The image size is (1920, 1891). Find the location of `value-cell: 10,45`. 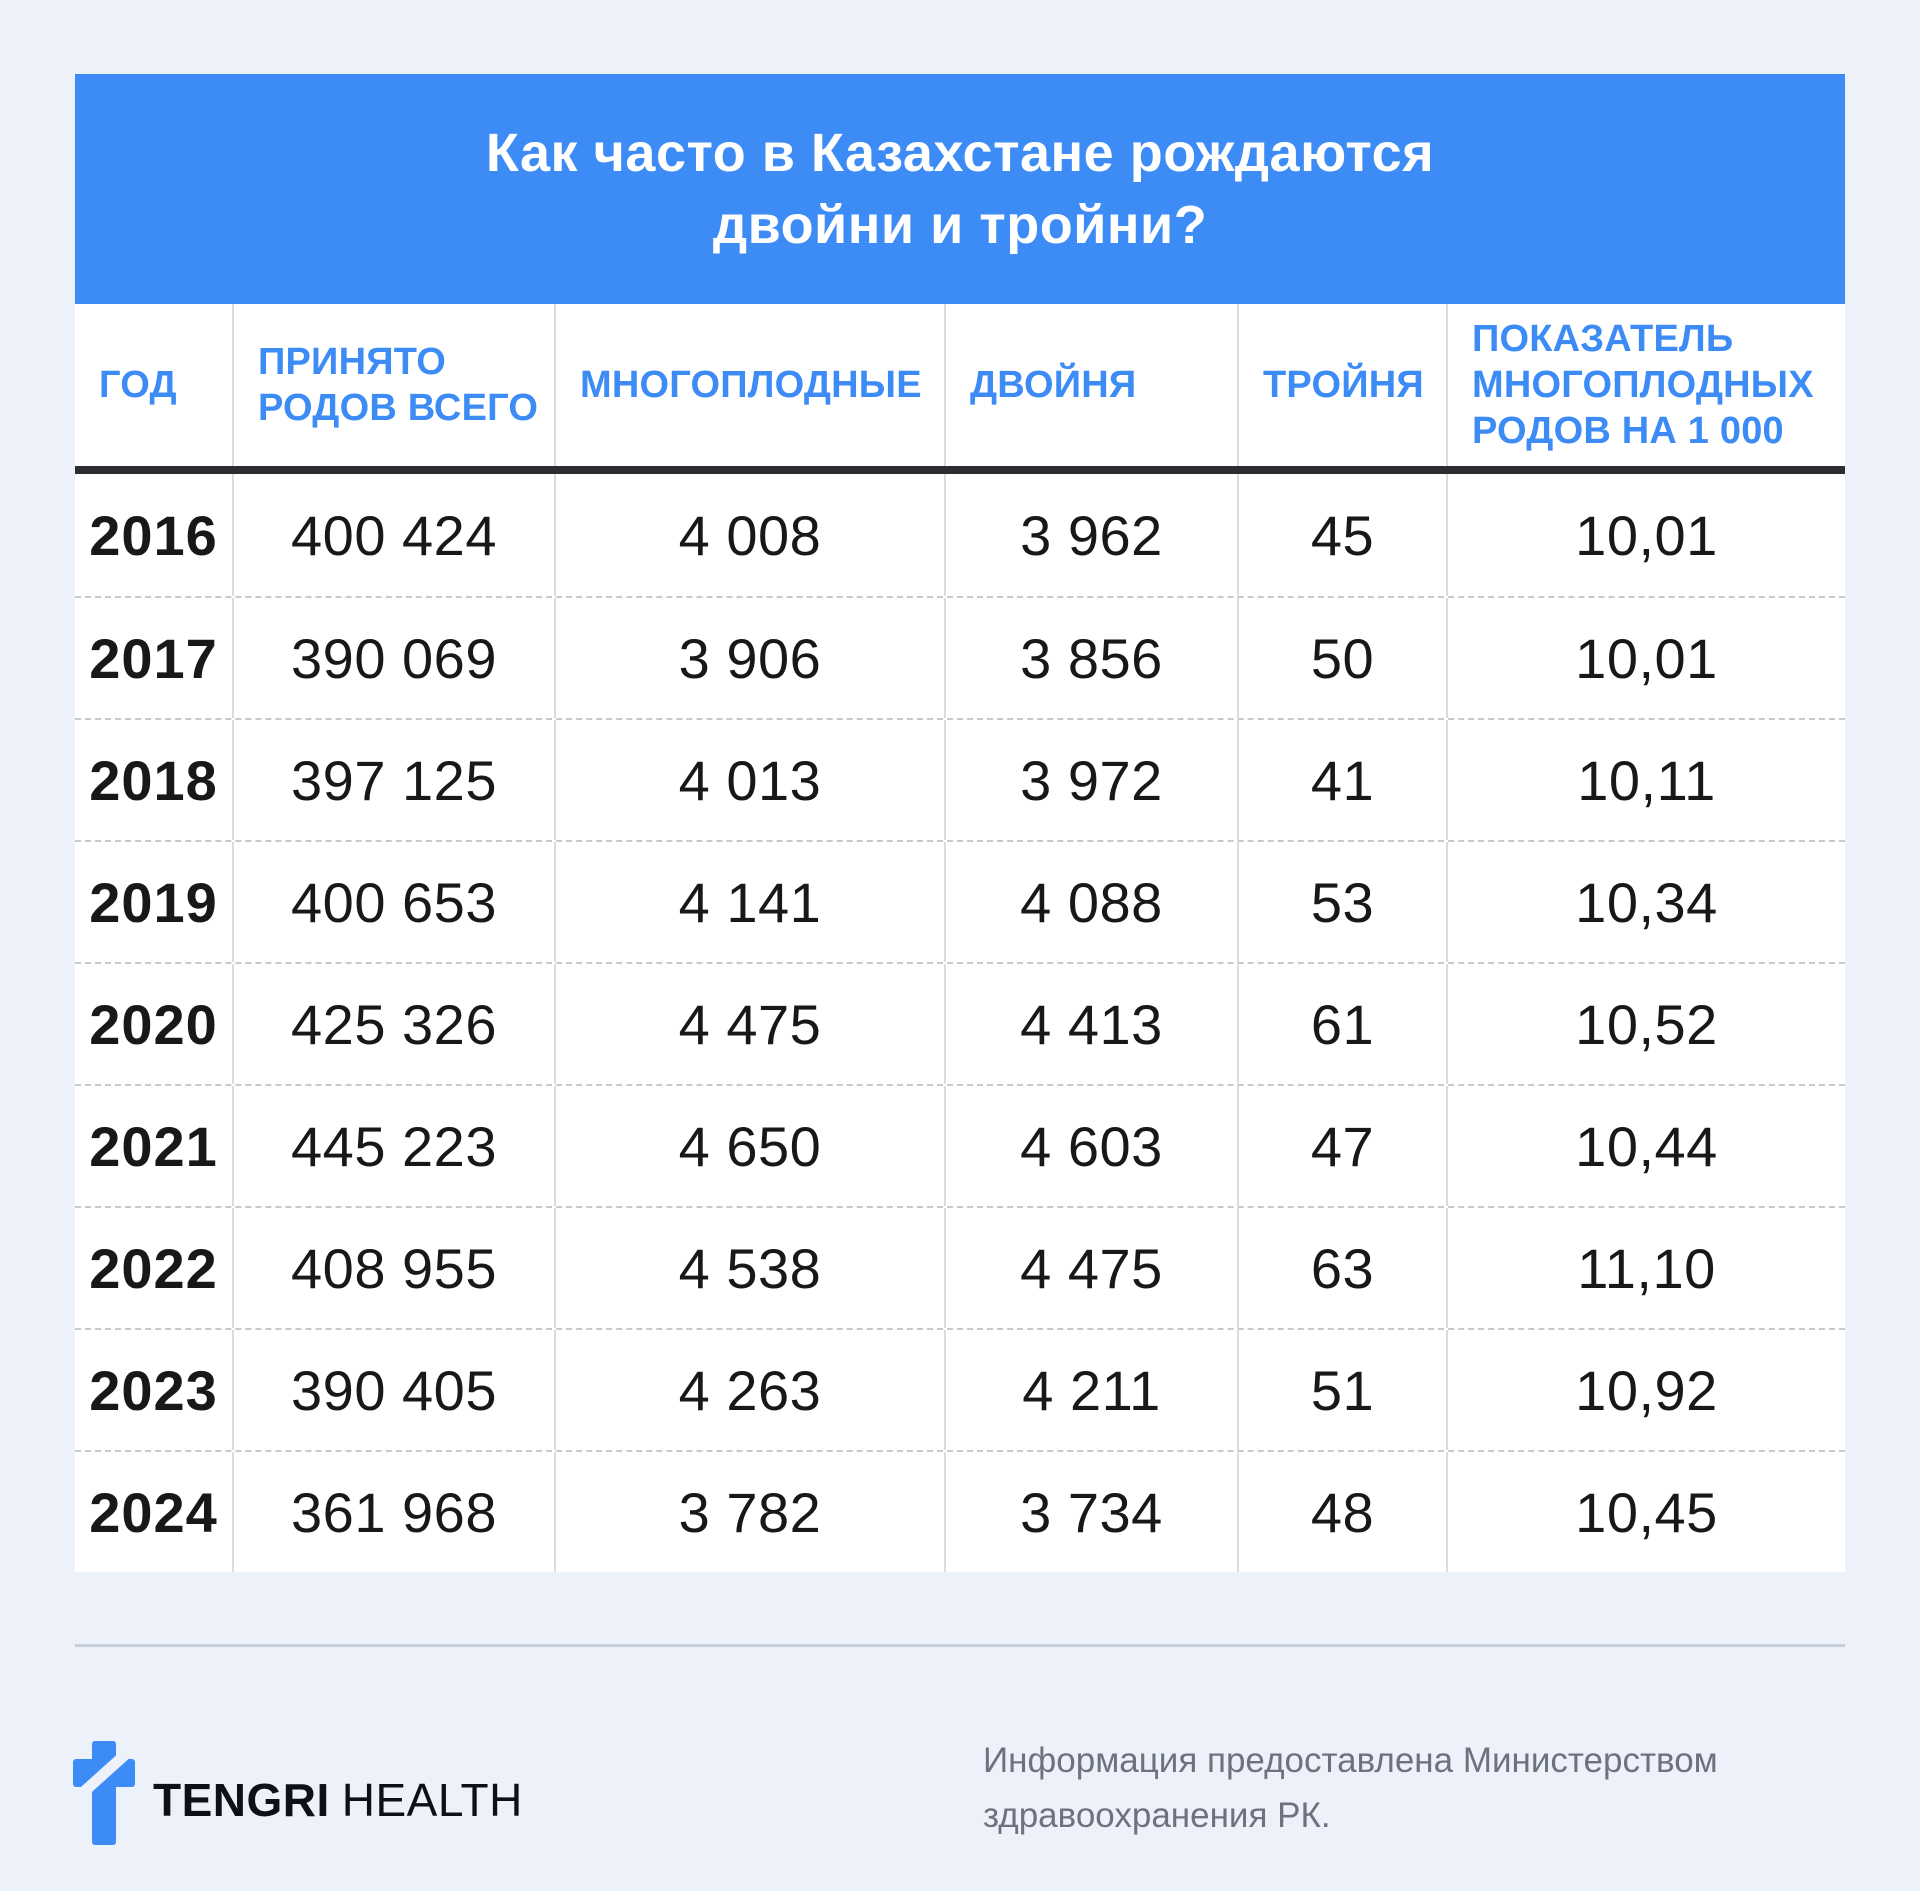

value-cell: 10,45 is located at coordinates (1645, 1512).